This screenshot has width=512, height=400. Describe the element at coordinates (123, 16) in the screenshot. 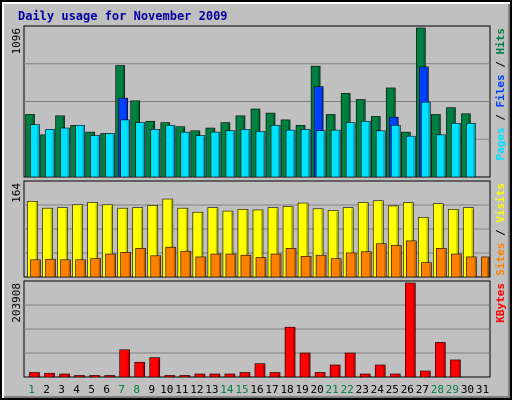

I see `chart-title: Daily usage for November 2009` at that location.